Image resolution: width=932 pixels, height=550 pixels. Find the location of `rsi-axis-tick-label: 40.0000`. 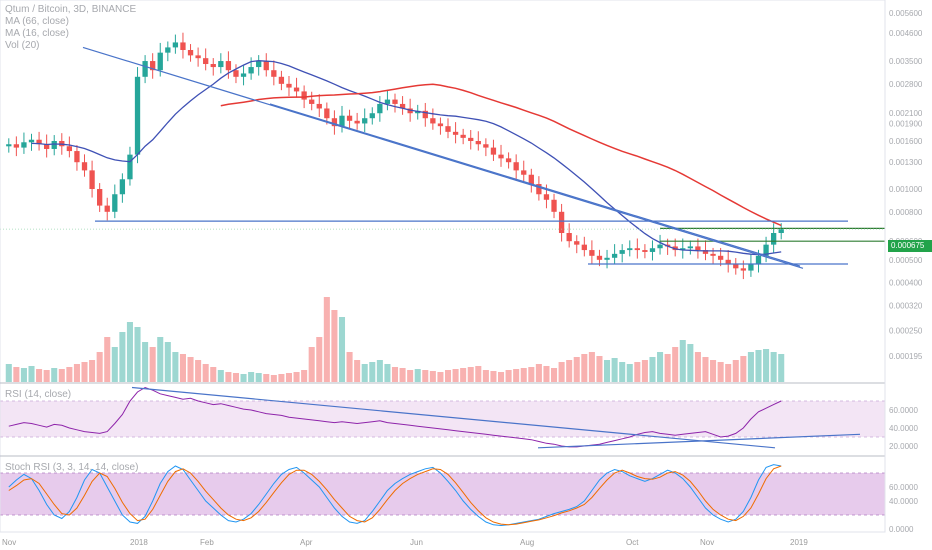

rsi-axis-tick-label: 40.0000 is located at coordinates (903, 428).